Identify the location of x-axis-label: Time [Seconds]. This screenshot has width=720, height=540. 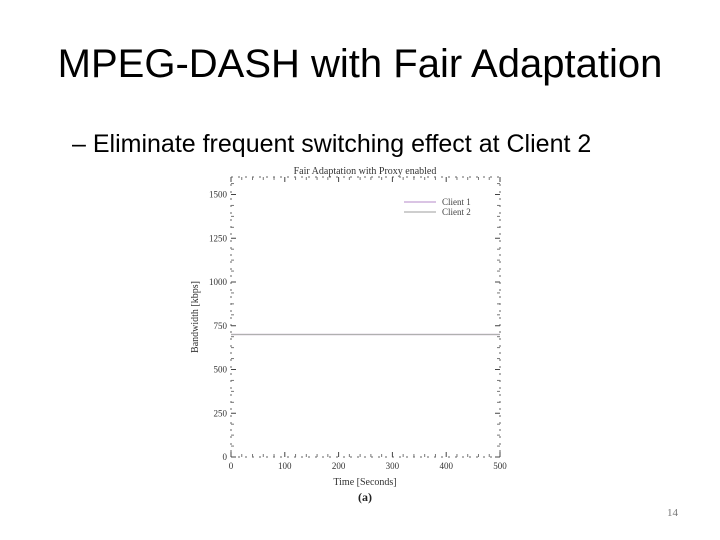
(364, 482).